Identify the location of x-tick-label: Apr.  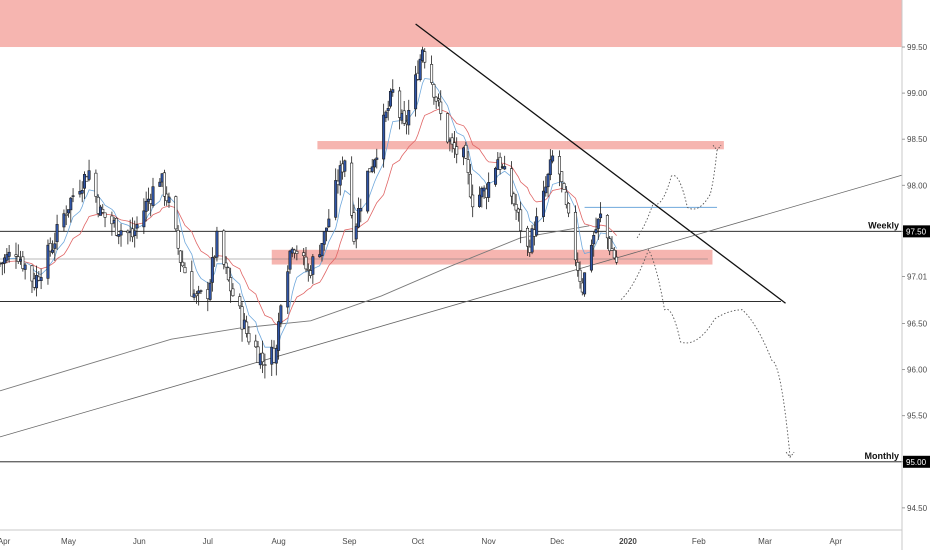
(5, 541).